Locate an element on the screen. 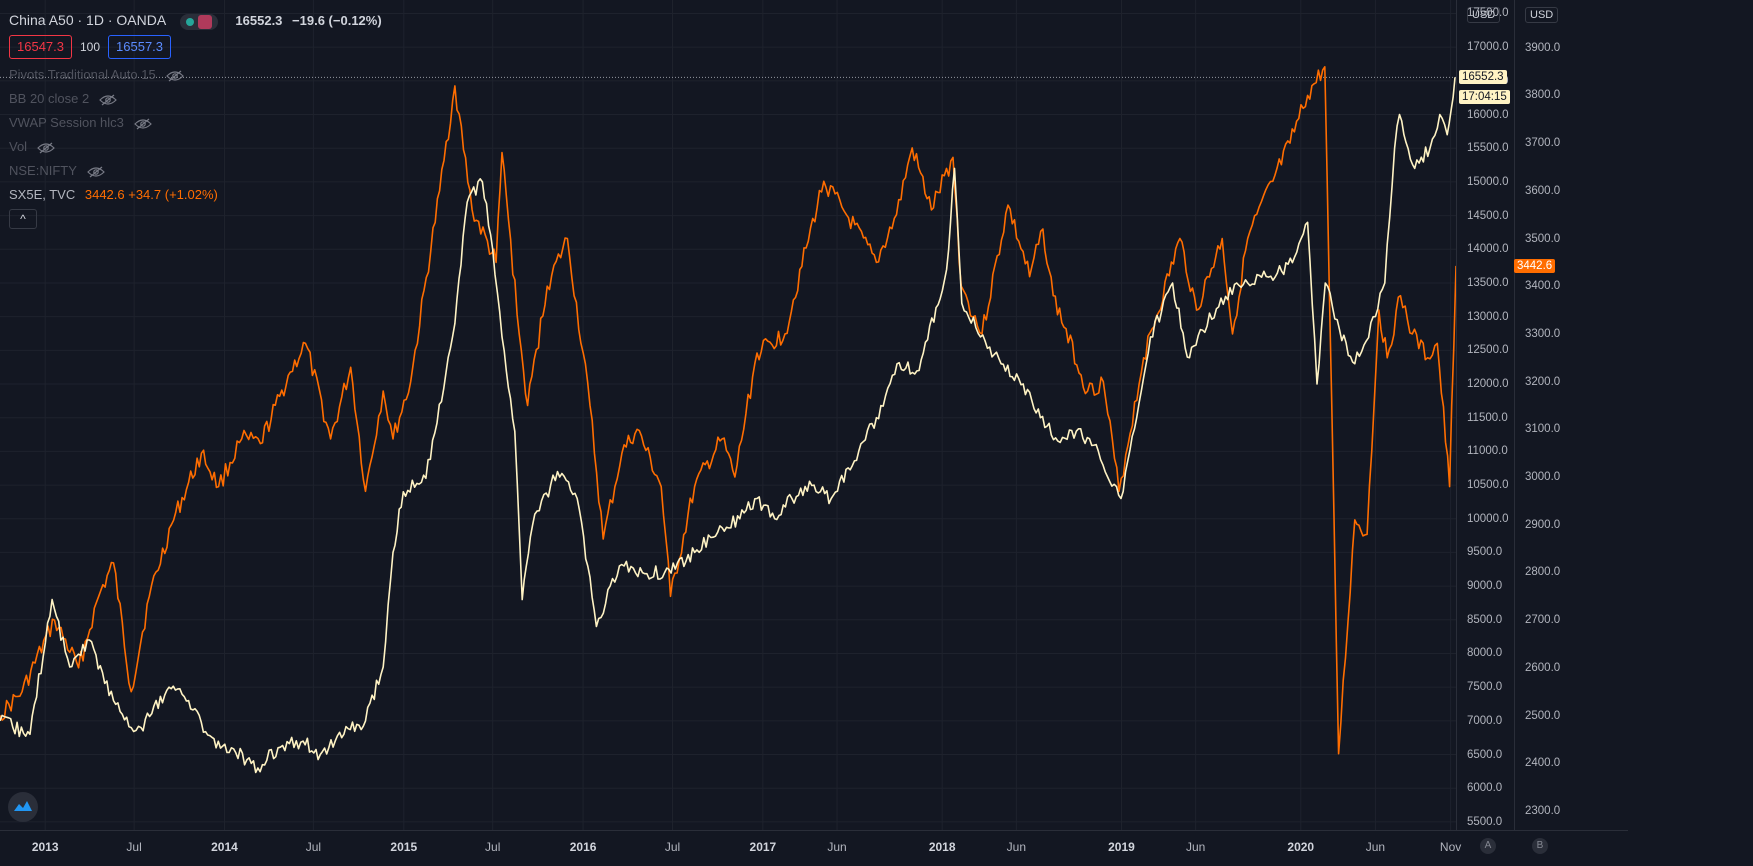 This screenshot has width=1753, height=866. compare-price-label: 3442.6 is located at coordinates (1535, 265).